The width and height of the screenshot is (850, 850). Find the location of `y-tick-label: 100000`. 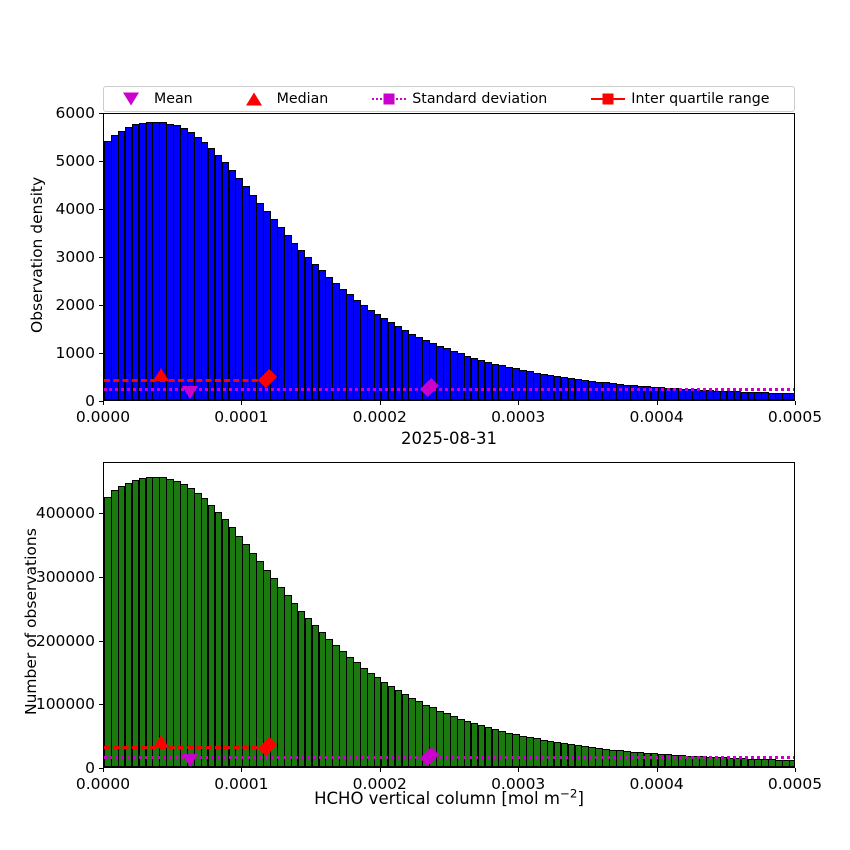

y-tick-label: 100000 is located at coordinates (65, 704).